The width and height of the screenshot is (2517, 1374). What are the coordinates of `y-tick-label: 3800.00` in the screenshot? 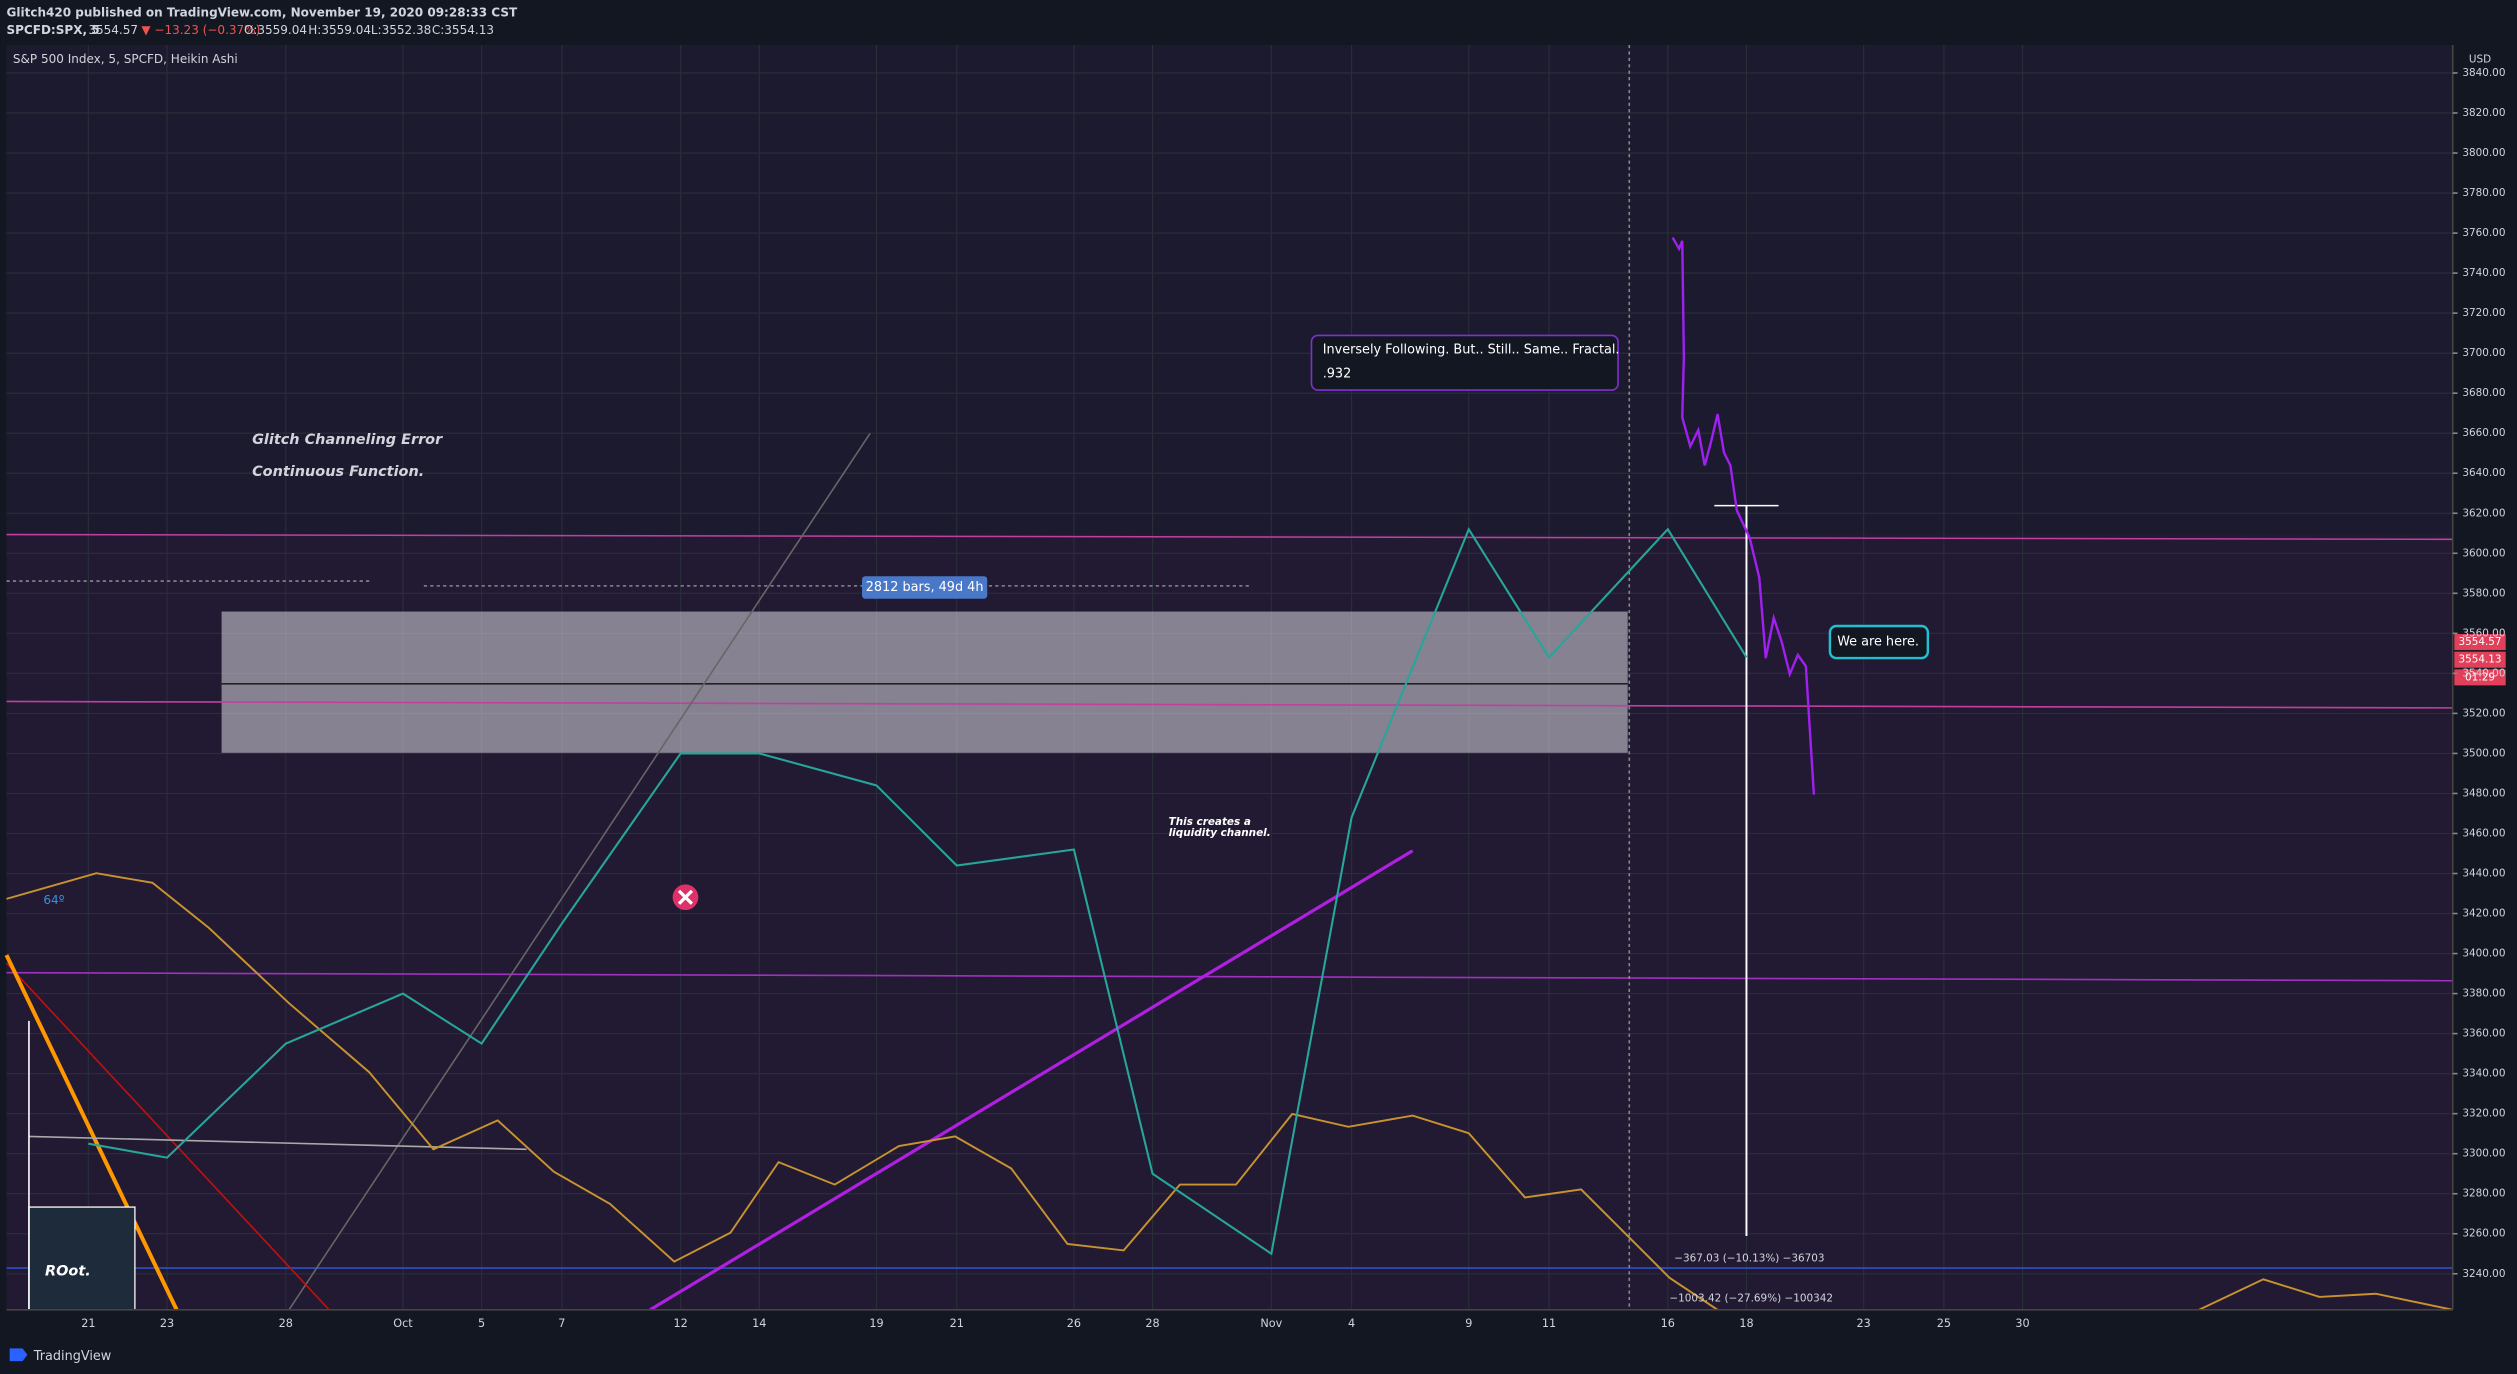 It's located at (2483, 153).